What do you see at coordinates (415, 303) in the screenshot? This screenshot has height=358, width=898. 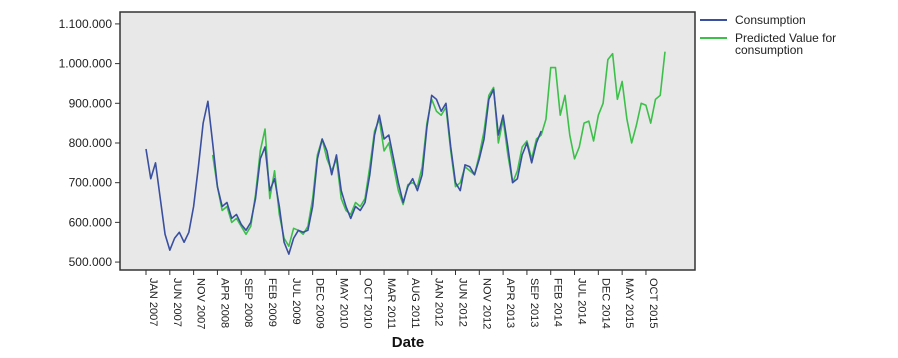 I see `x-tick-label: AUG 2011` at bounding box center [415, 303].